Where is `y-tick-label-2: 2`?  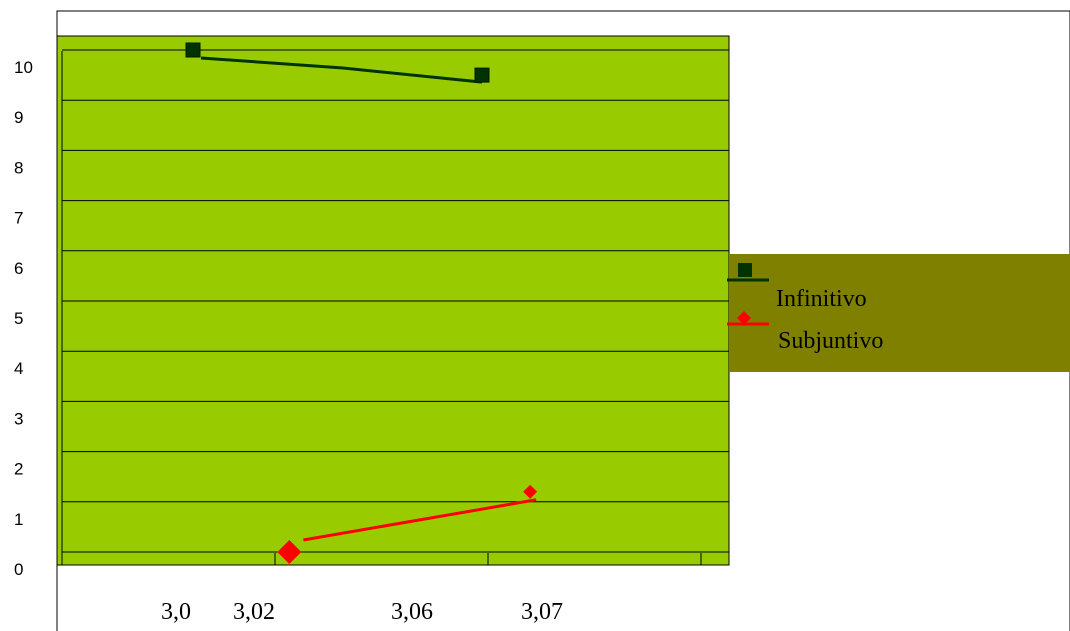
y-tick-label-2: 2 is located at coordinates (18, 469).